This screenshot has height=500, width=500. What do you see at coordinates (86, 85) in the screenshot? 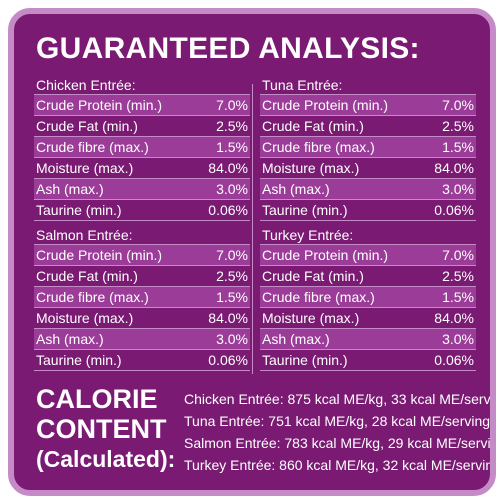
I see `table-title: Chicken Entrée:` at bounding box center [86, 85].